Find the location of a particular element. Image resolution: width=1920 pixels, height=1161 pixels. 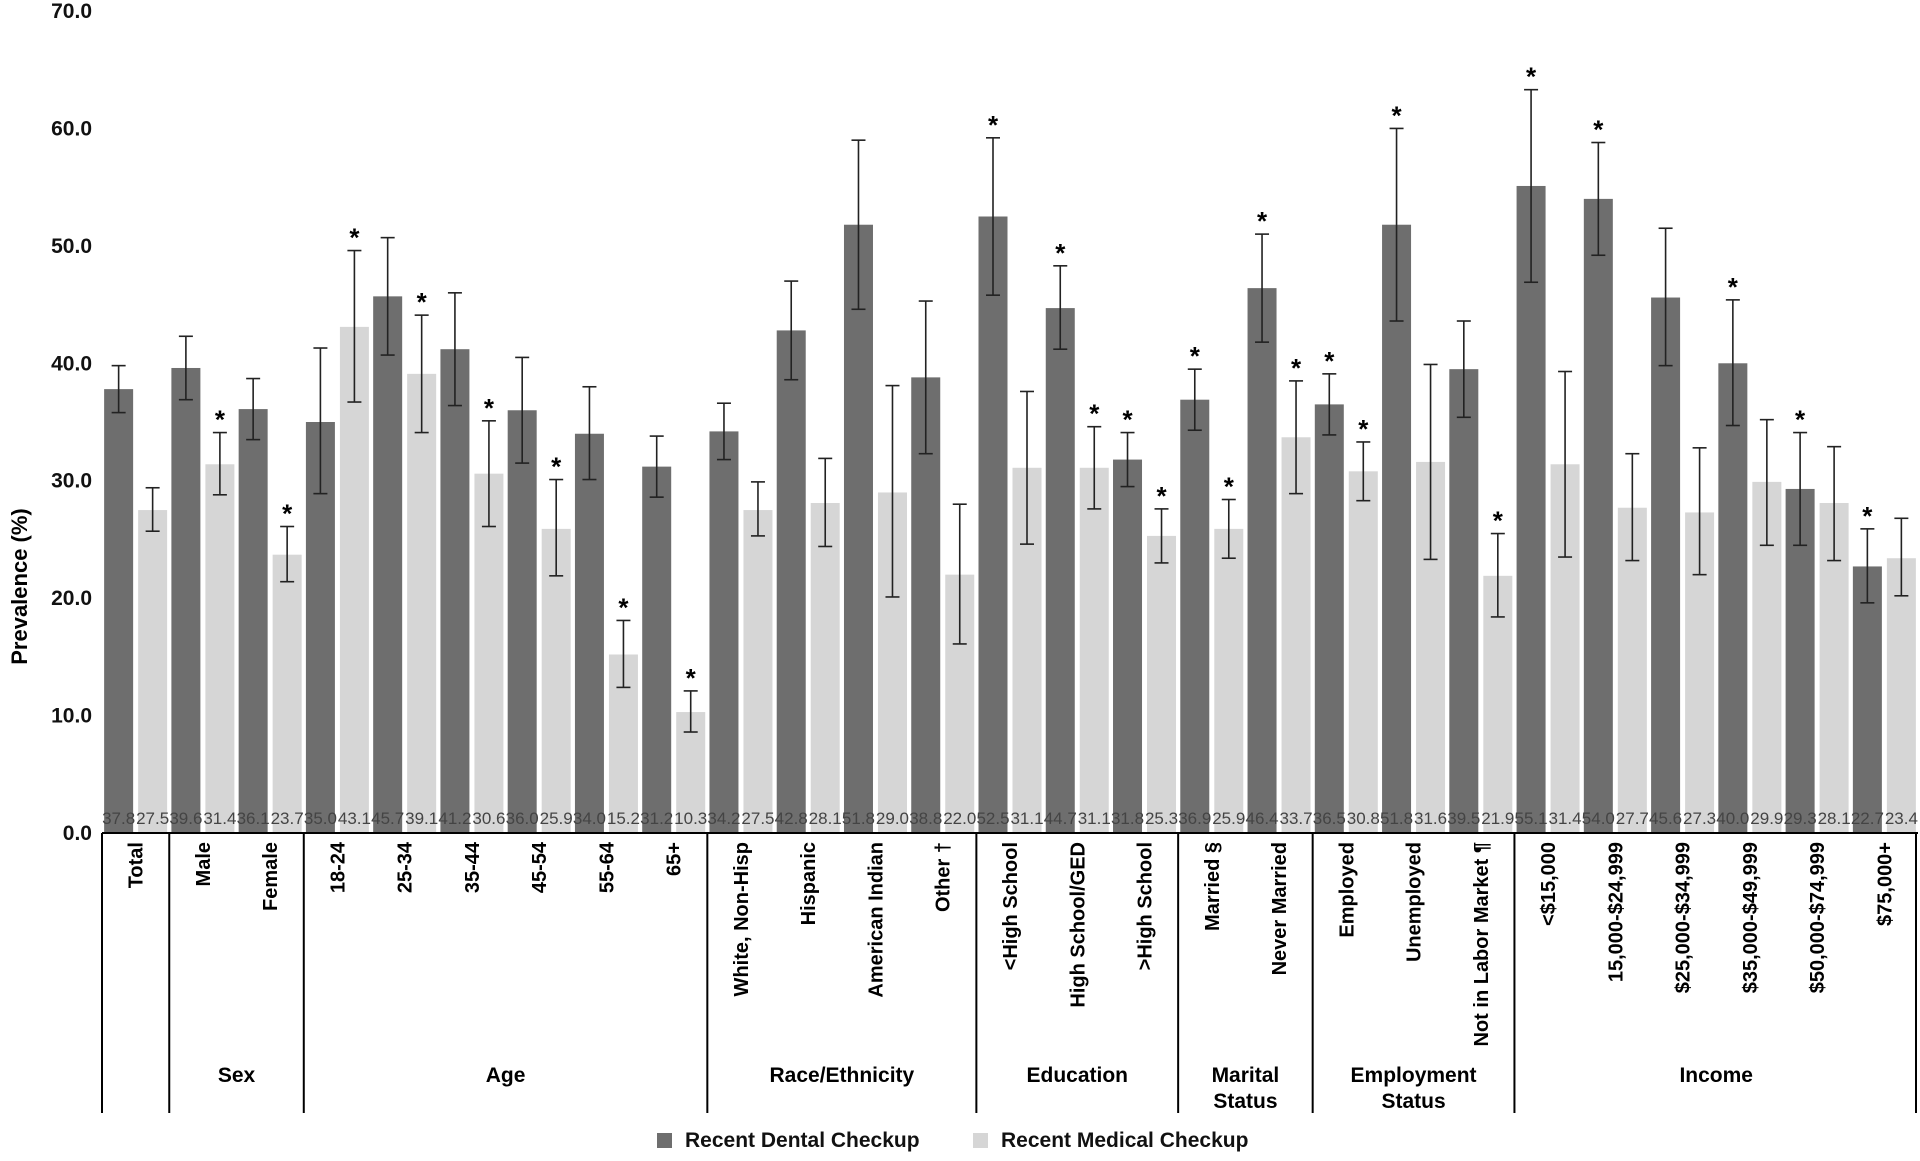

category-label: Employed is located at coordinates (1347, 890).